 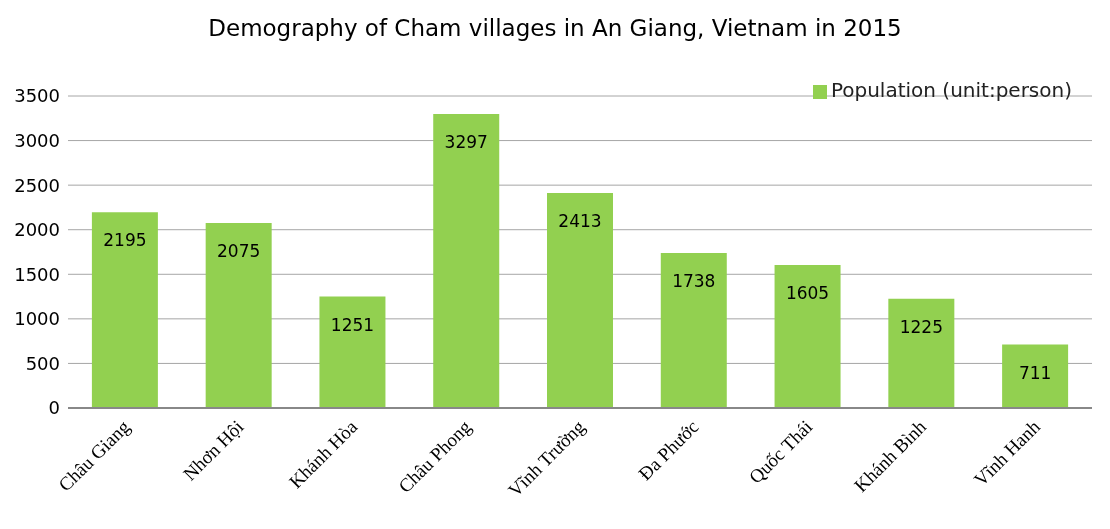 What do you see at coordinates (37, 185) in the screenshot?
I see `y-tick-label: 2500` at bounding box center [37, 185].